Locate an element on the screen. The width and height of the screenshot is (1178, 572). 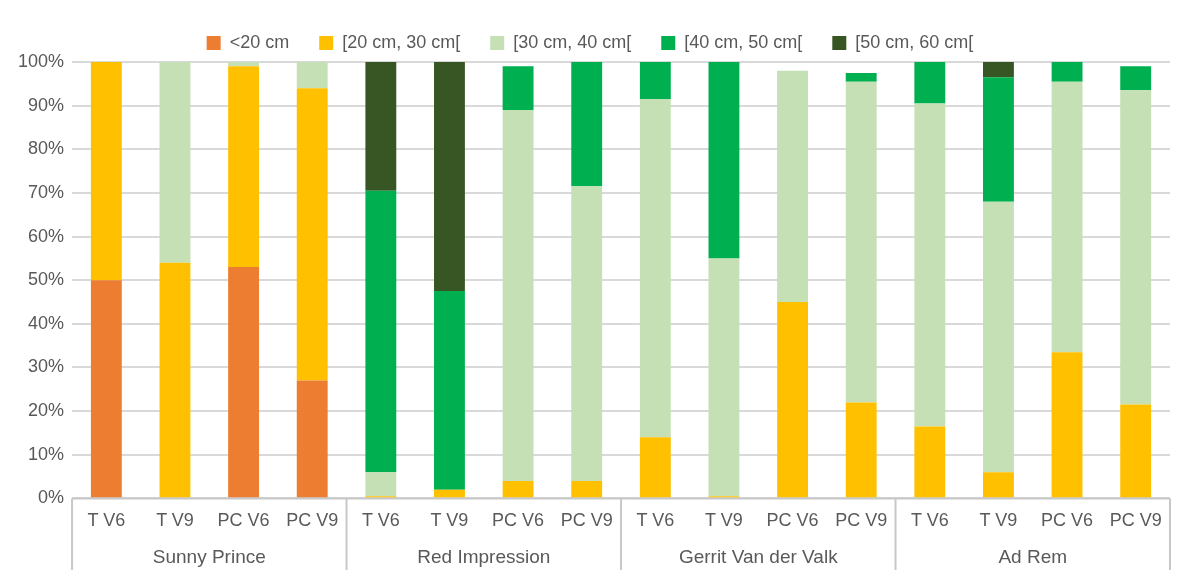
text: Red Impression is located at coordinates (484, 557).